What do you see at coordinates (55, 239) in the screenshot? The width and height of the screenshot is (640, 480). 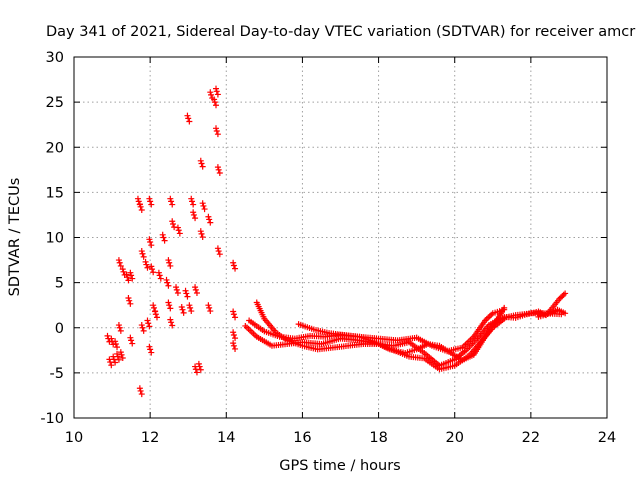 I see `y-tick-label: 10` at bounding box center [55, 239].